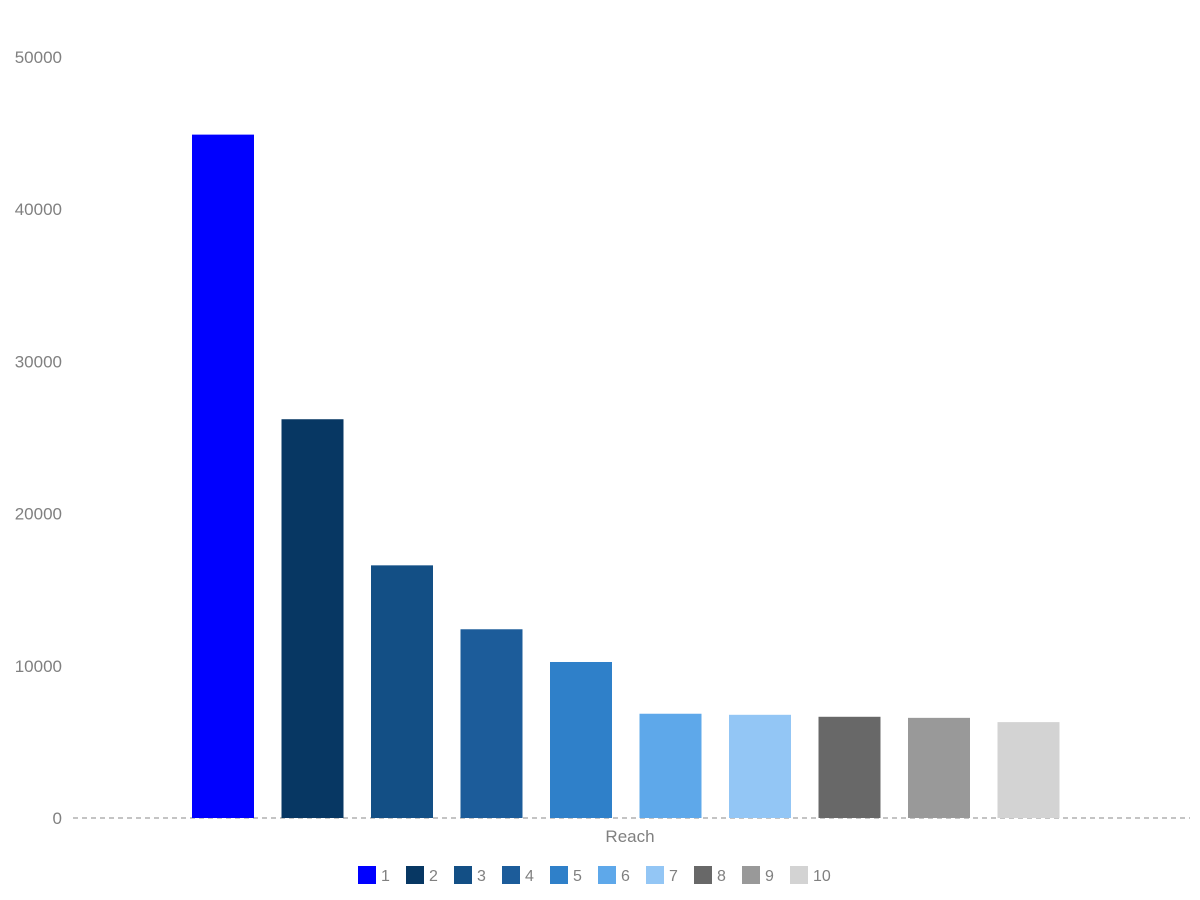 The image size is (1200, 900). I want to click on legend-label: 5, so click(577, 876).